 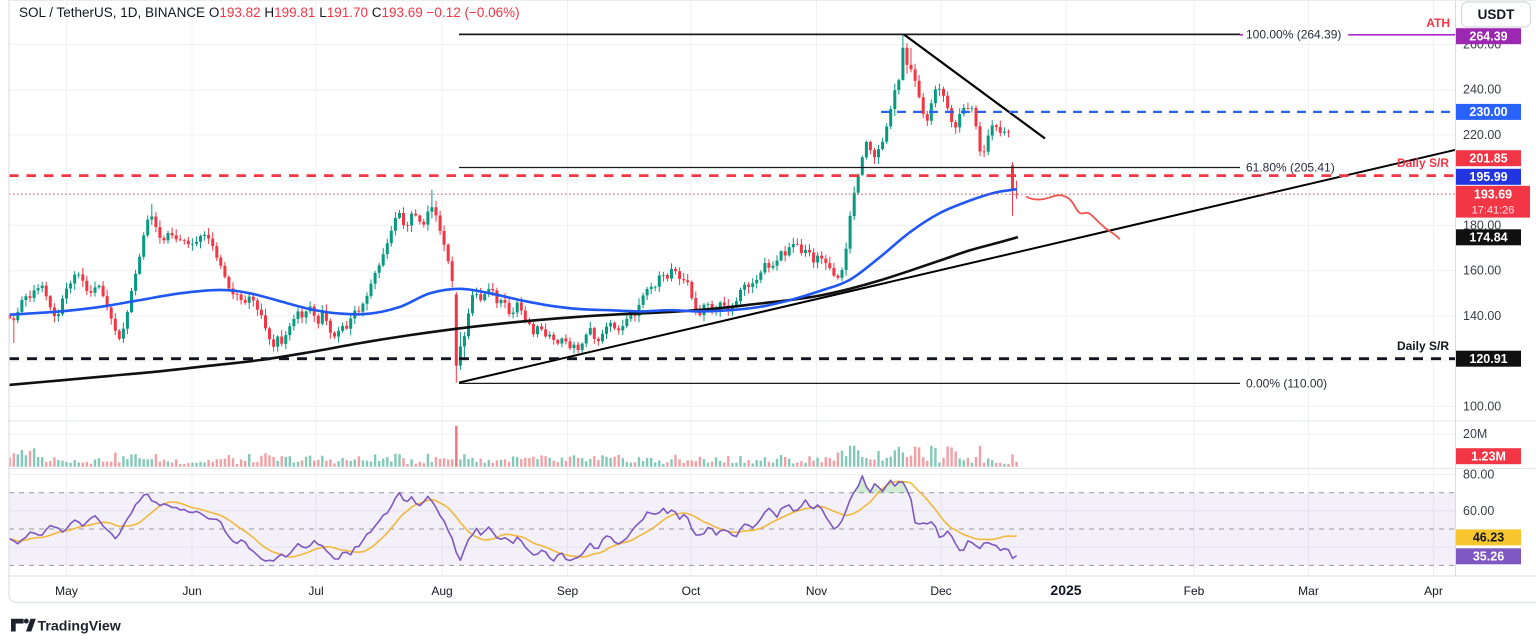 I want to click on svg-text: 180.00, so click(x=1482, y=225).